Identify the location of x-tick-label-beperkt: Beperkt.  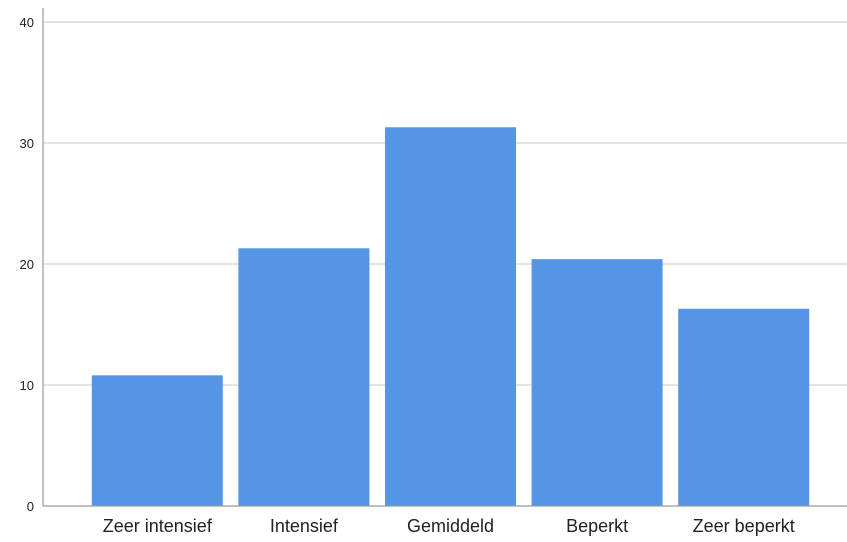
(597, 526).